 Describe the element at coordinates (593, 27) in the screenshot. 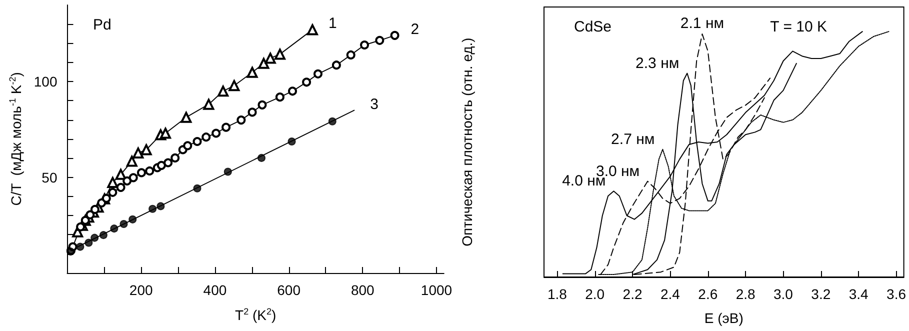

I see `annotation: CdSe` at that location.